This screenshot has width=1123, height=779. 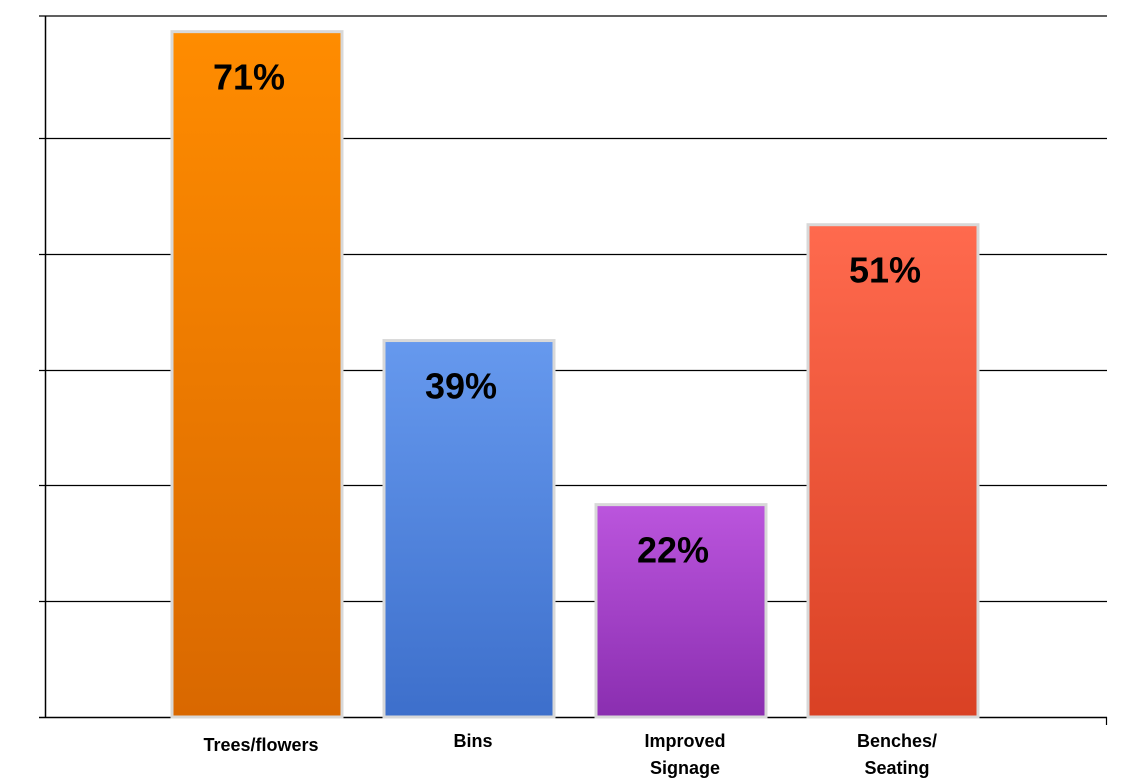 What do you see at coordinates (885, 270) in the screenshot?
I see `data-label: 51%` at bounding box center [885, 270].